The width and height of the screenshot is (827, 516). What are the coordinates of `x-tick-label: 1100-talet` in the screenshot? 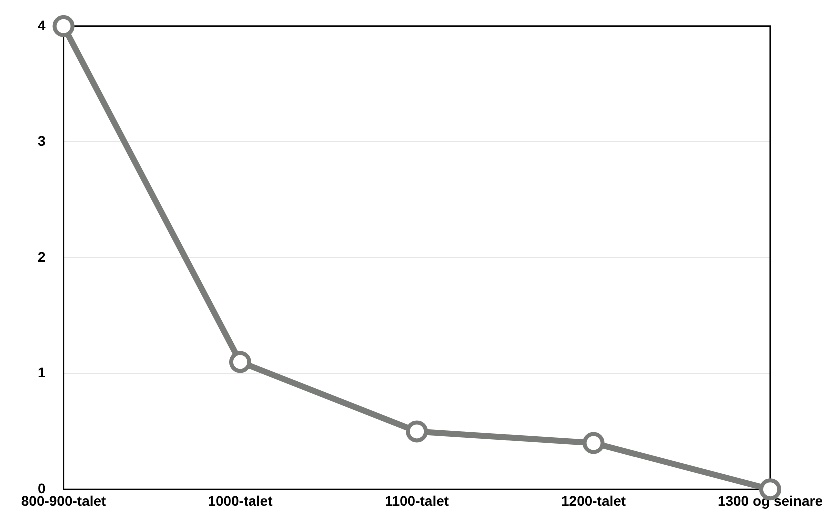 It's located at (417, 500).